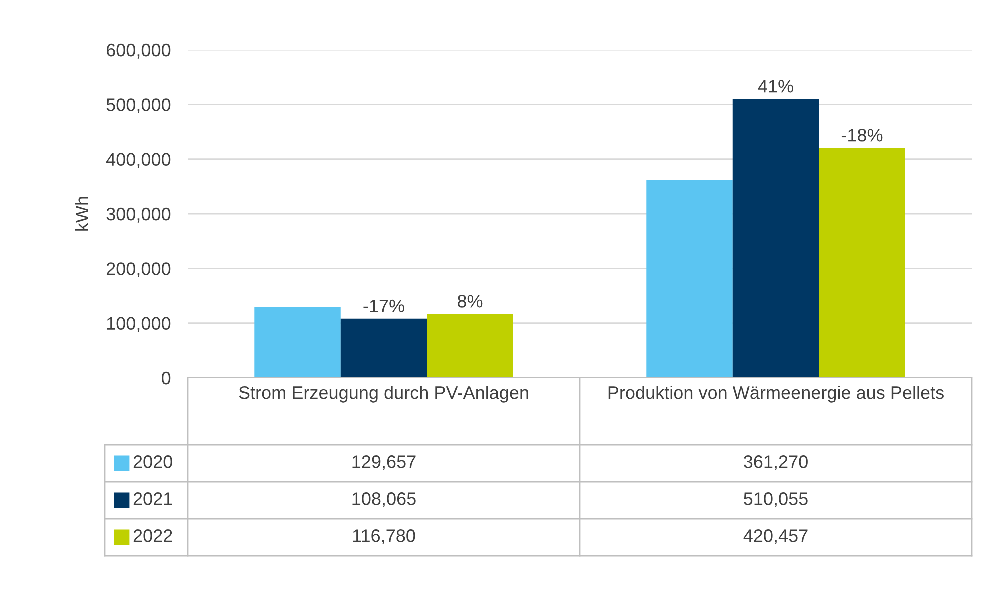 Image resolution: width=992 pixels, height=590 pixels. What do you see at coordinates (138, 270) in the screenshot?
I see `y-tick-label: 200,000` at bounding box center [138, 270].